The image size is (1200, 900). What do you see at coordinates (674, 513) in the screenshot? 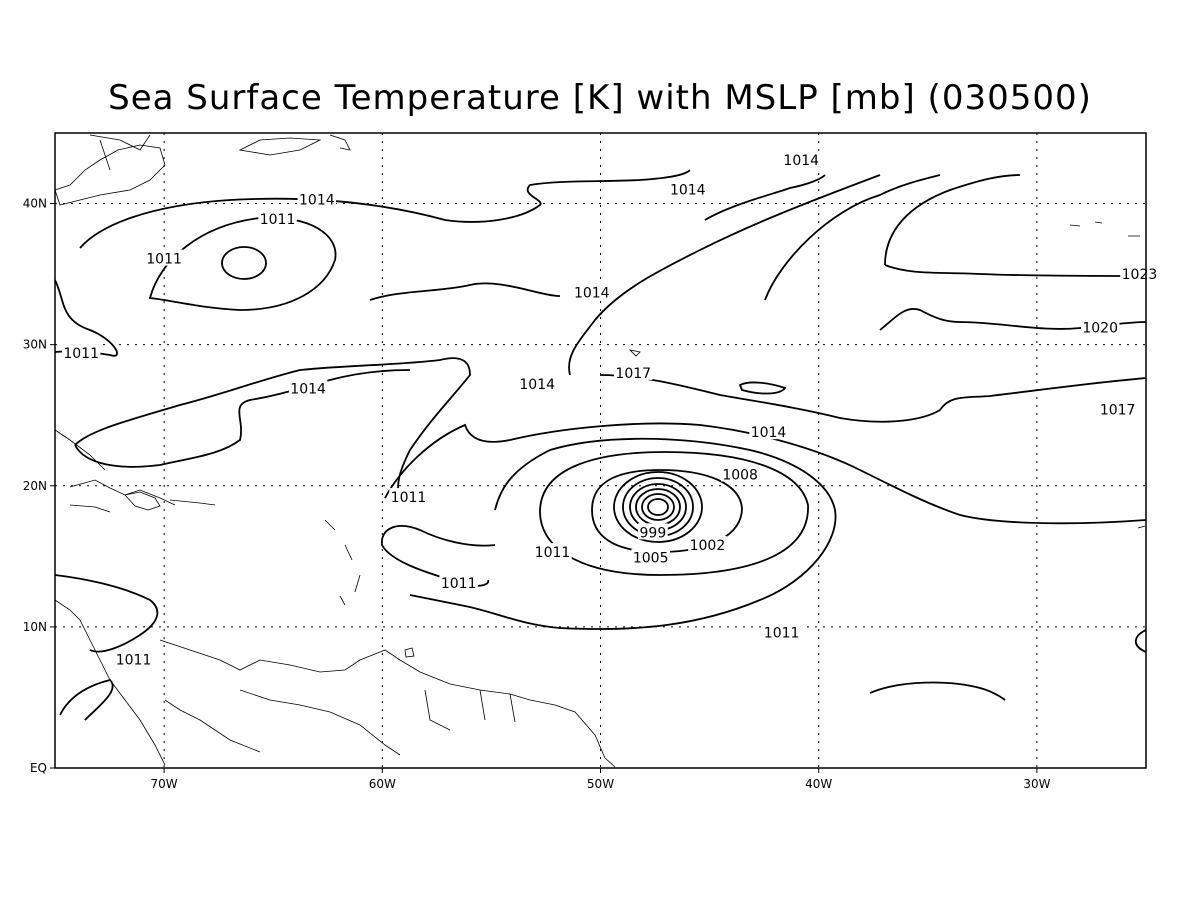
I see `hurricane-contours` at bounding box center [674, 513].